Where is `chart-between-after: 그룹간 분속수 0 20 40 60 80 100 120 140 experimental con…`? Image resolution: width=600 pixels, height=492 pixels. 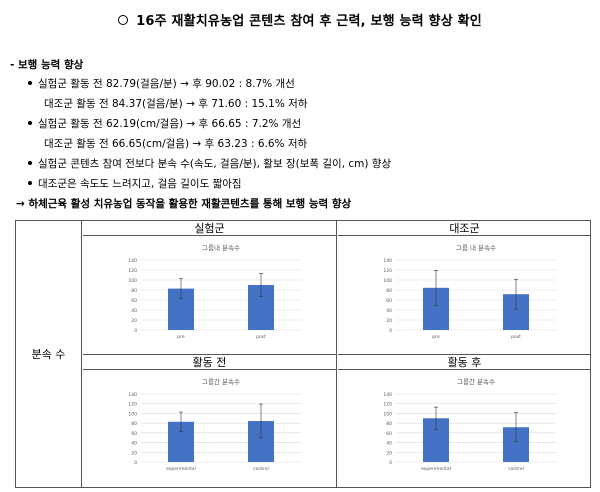
chart-between-after: 그룹간 분속수 0 20 40 60 80 100 120 140 experimental con… is located at coordinates (469, 424).